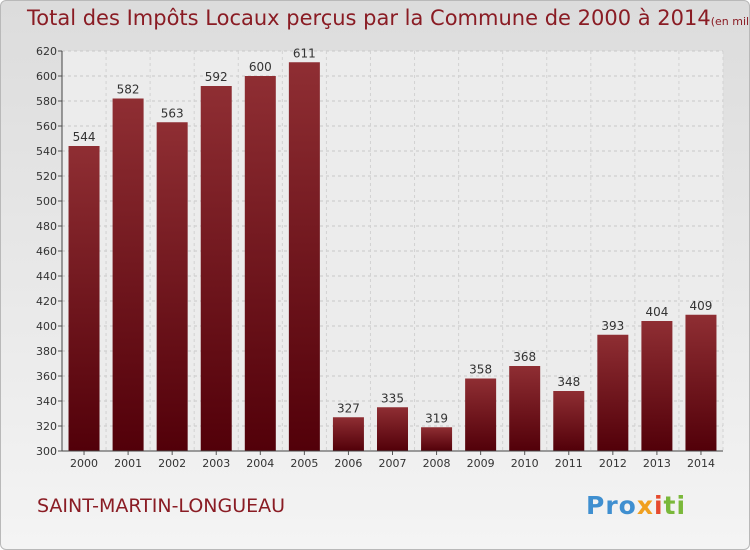 The height and width of the screenshot is (550, 750). What do you see at coordinates (172, 463) in the screenshot?
I see `x-tick-label: 2002` at bounding box center [172, 463].